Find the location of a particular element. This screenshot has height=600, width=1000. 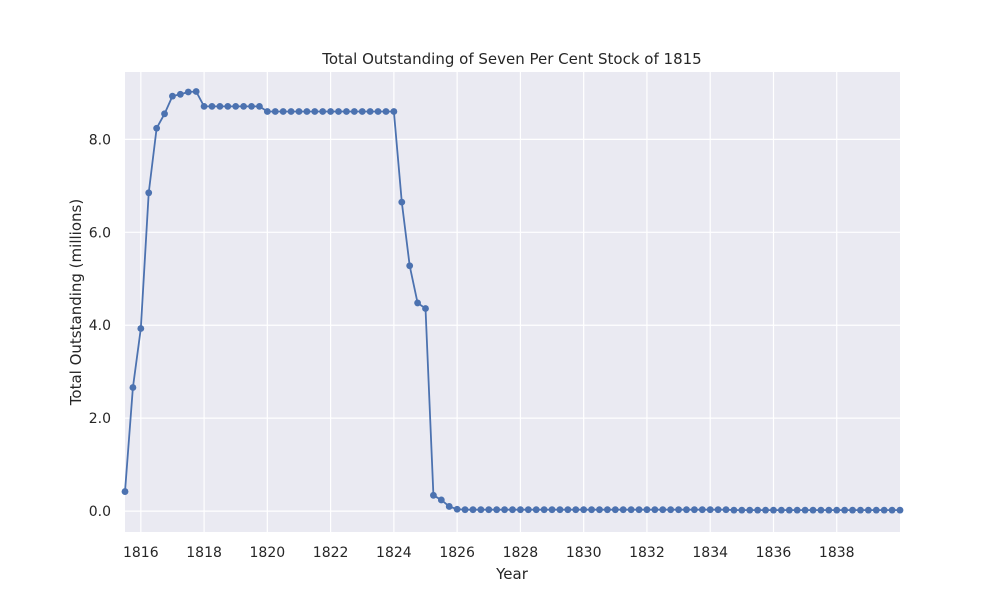

x-tick-label: 1826 is located at coordinates (457, 553).